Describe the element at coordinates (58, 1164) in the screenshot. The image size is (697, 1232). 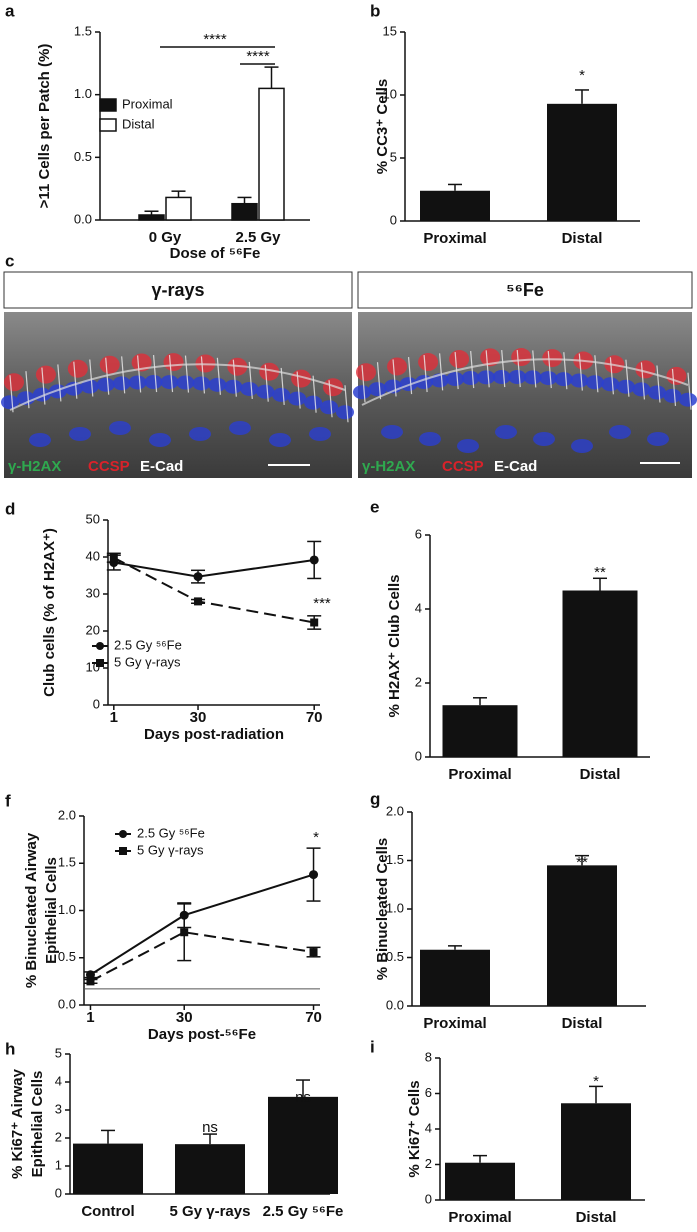
I see `y-tick-label: 1` at that location.